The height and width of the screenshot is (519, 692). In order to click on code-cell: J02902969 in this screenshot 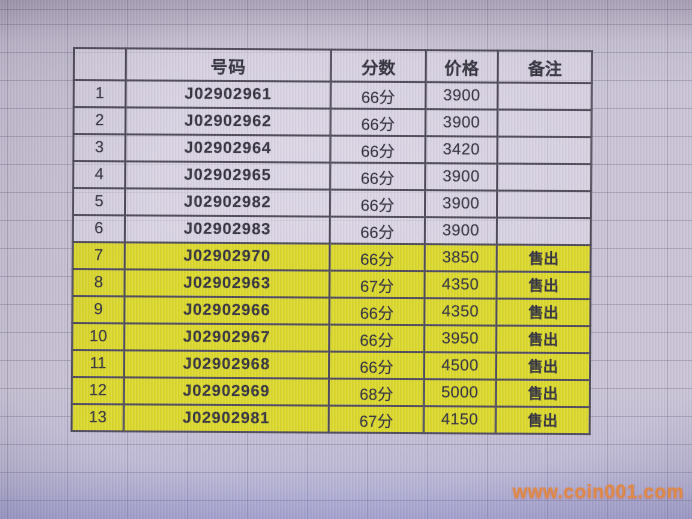, I will do `click(226, 391)`.